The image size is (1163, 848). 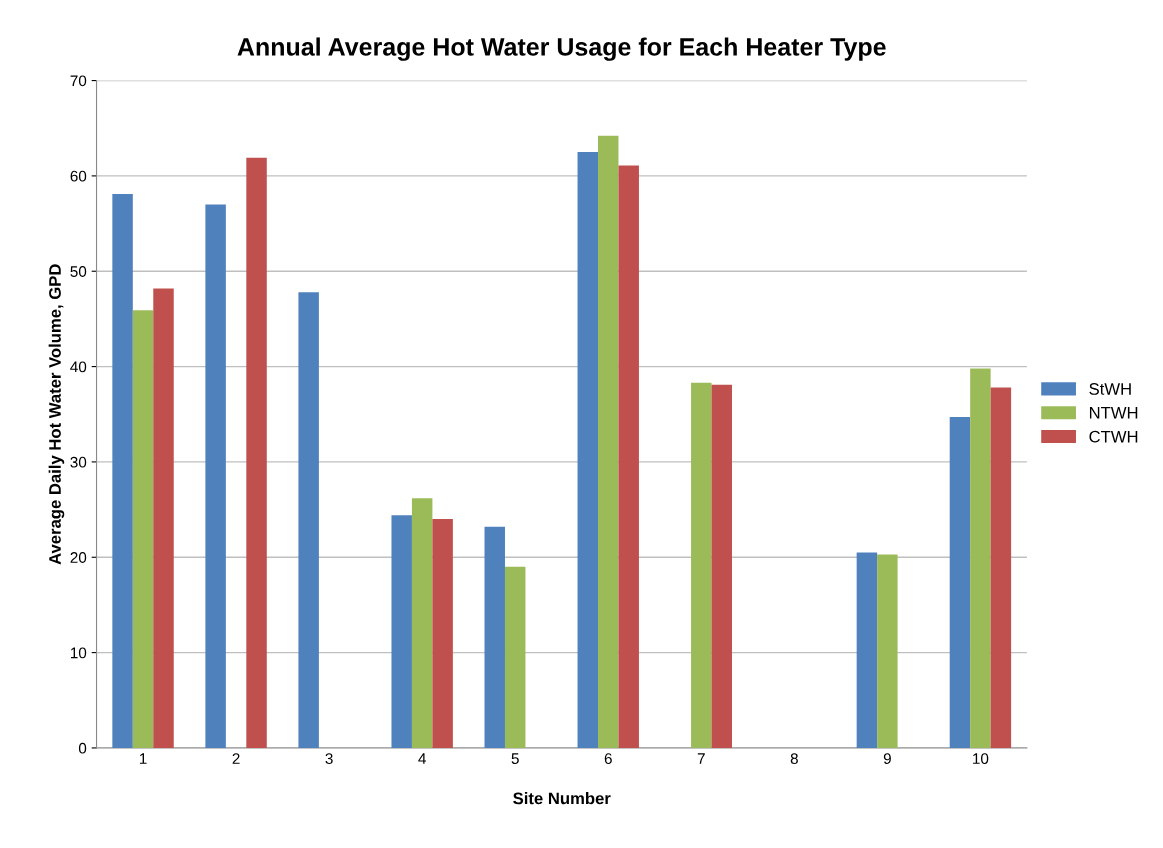 I want to click on x-tick-label: 4, so click(x=422, y=758).